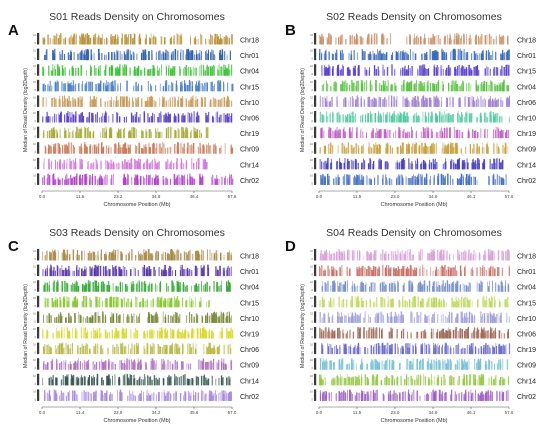  Describe the element at coordinates (249, 87) in the screenshot. I see `chromosome-label: Chr15` at that location.